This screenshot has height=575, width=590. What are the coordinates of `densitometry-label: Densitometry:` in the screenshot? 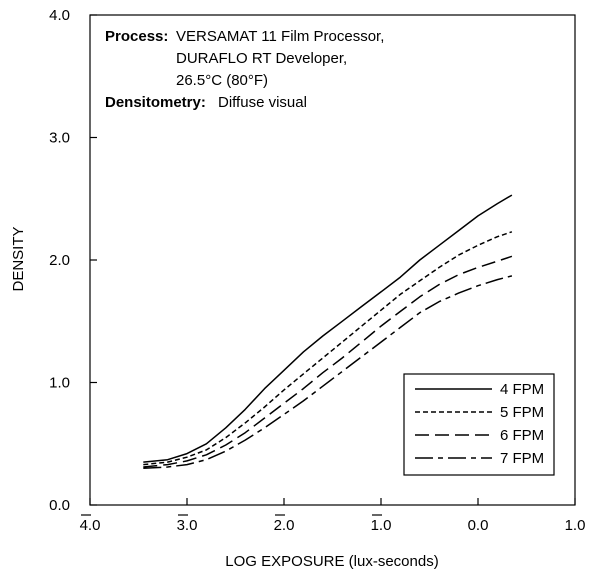 It's located at (155, 102).